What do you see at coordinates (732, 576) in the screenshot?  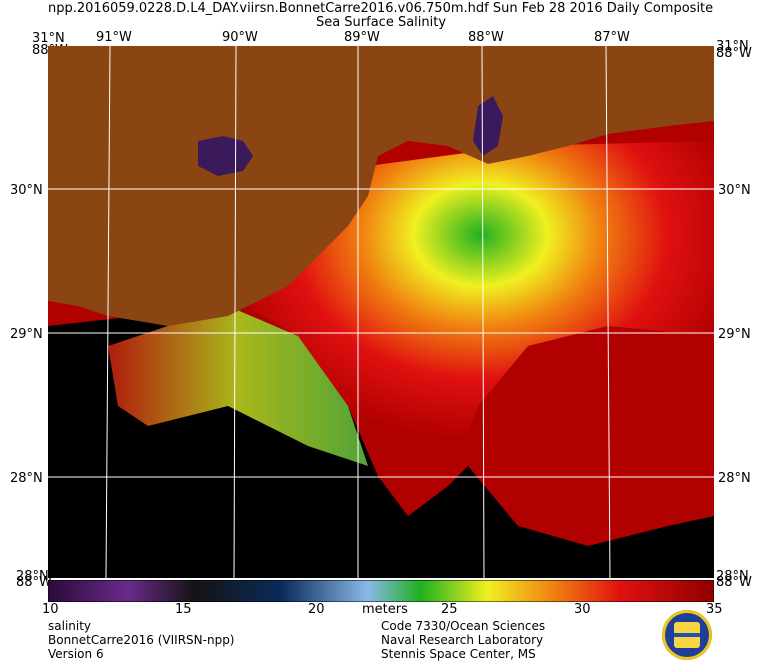 I see `corner-label-bottom-right-lat: 28°N` at bounding box center [732, 576].